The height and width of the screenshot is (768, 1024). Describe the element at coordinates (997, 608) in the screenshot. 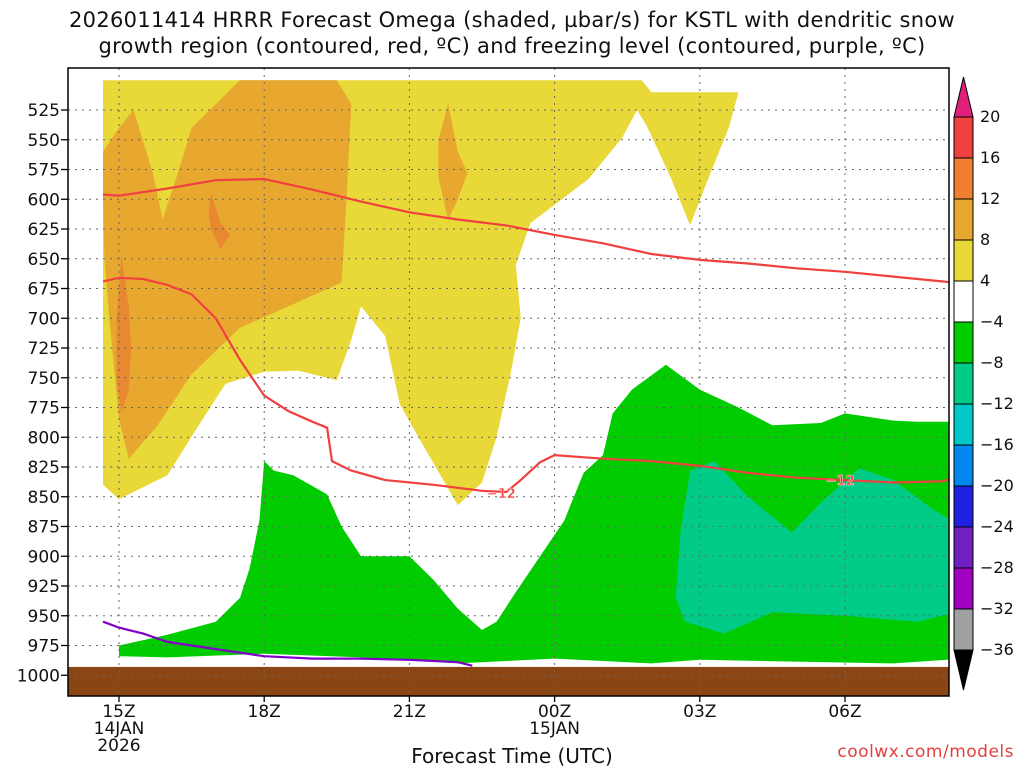

I see `colorbar-label-12: −32` at that location.